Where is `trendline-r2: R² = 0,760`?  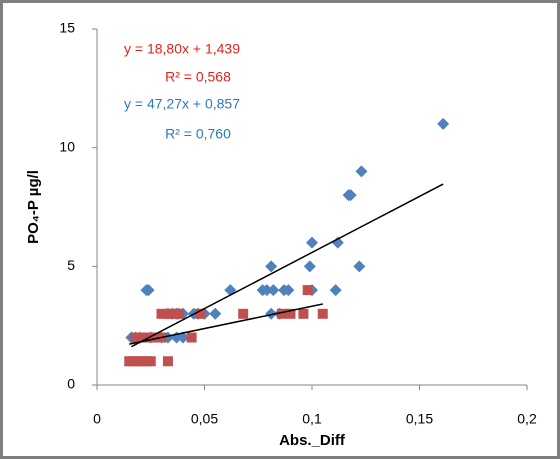
trendline-r2: R² = 0,760 is located at coordinates (198, 134).